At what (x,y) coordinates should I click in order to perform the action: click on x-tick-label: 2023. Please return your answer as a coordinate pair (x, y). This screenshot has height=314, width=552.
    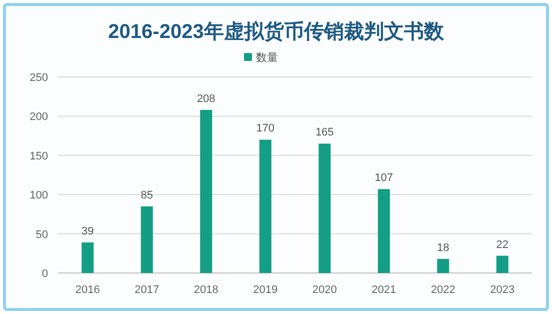
    Looking at the image, I should click on (502, 290).